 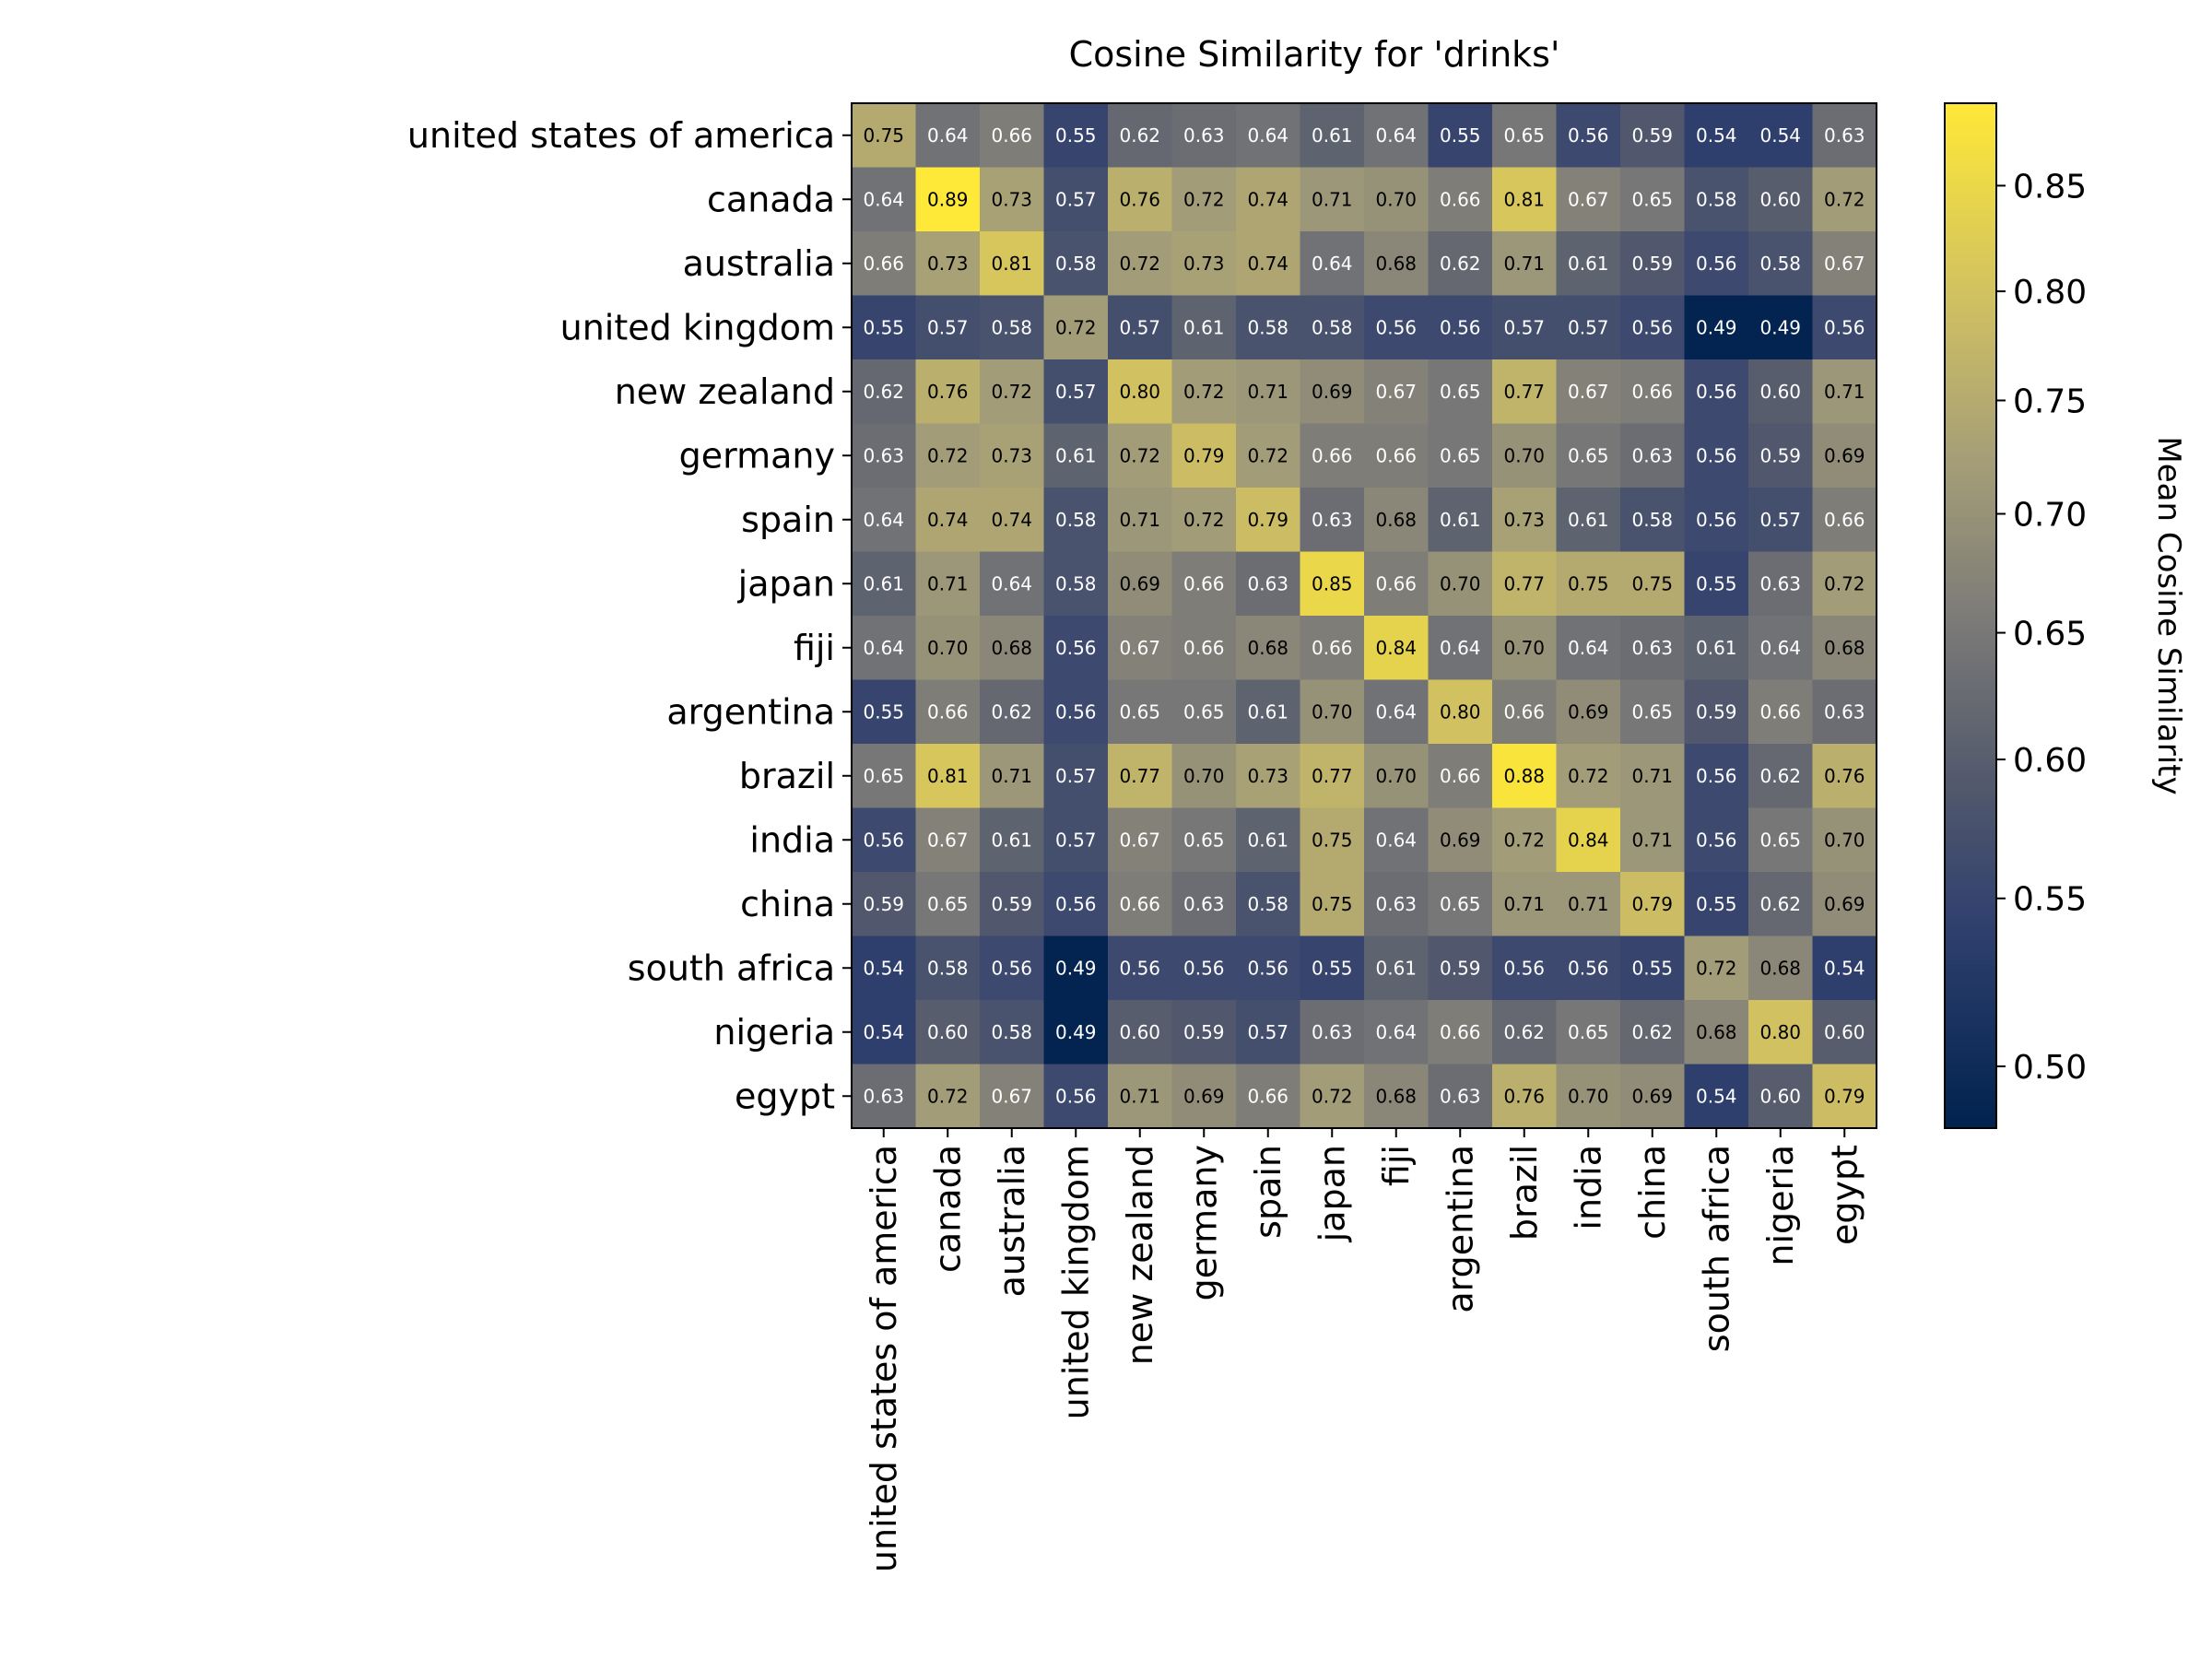 What do you see at coordinates (1011, 455) in the screenshot?
I see `heatmap-cell-label: 0.73` at bounding box center [1011, 455].